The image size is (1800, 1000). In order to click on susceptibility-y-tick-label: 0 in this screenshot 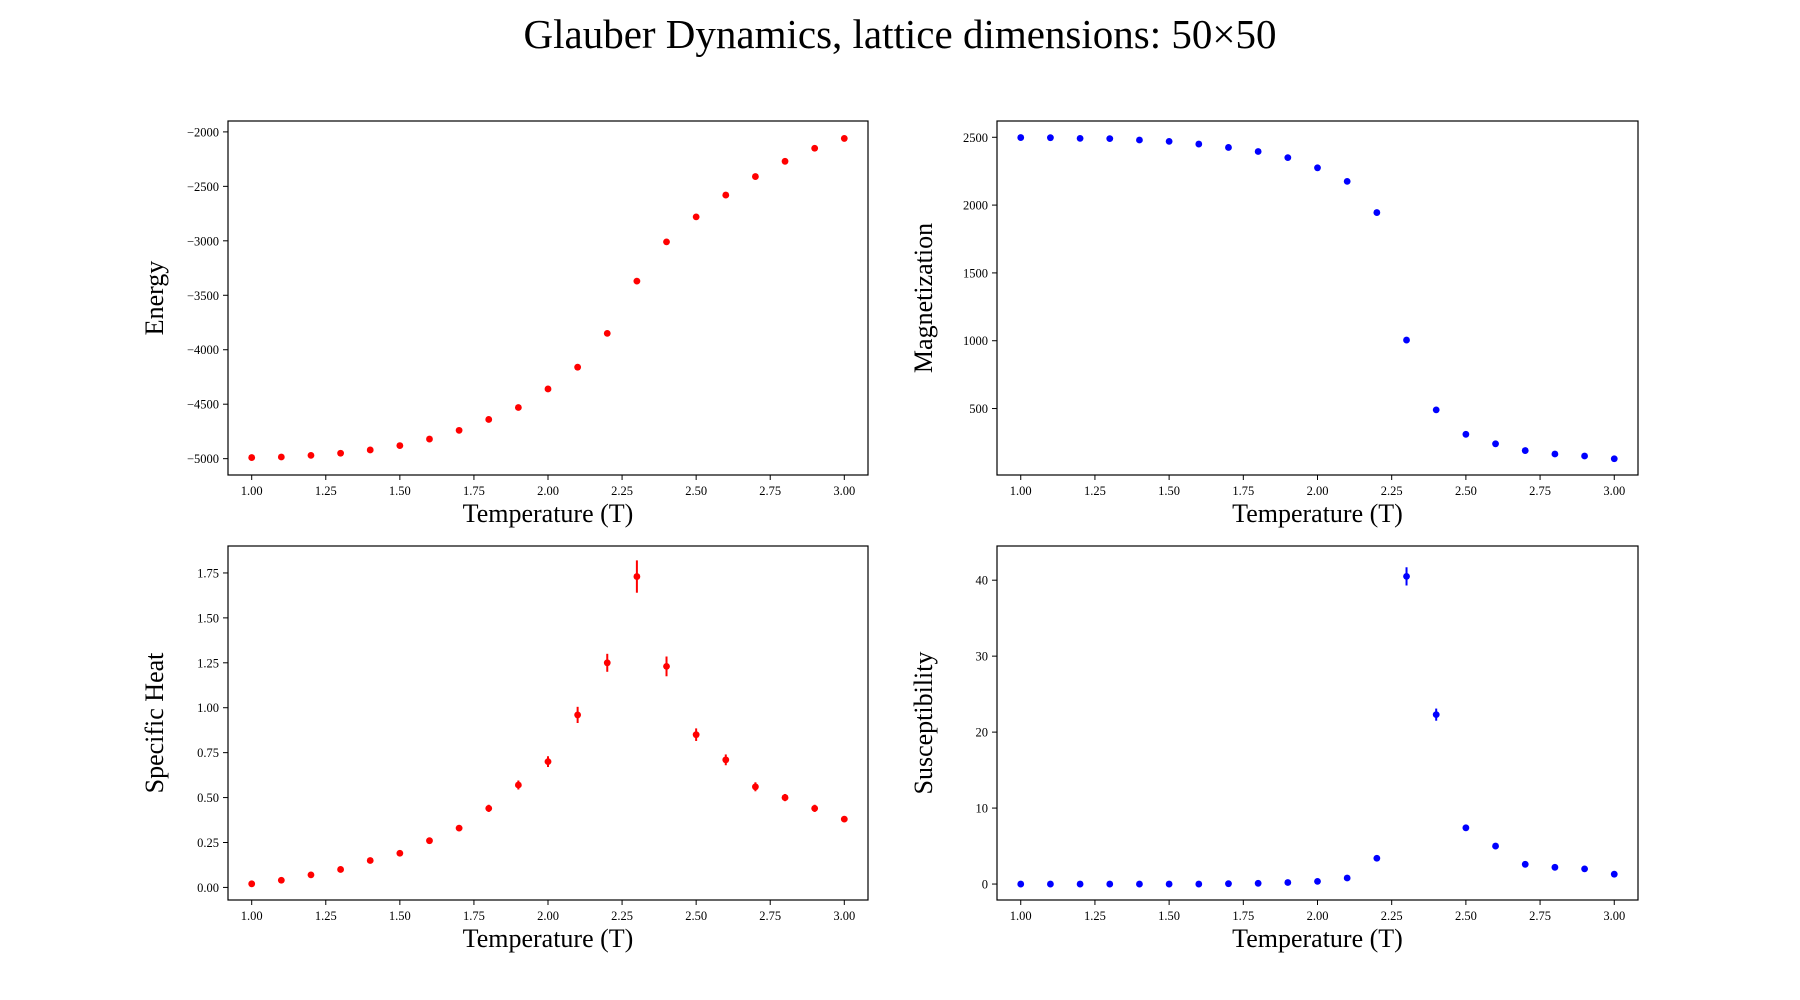, I will do `click(985, 885)`.